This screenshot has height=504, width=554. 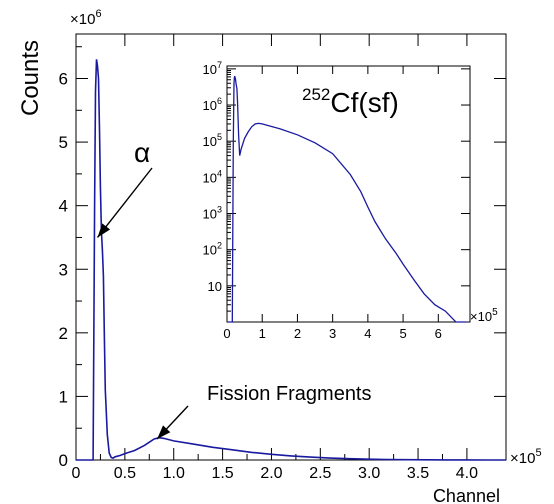 What do you see at coordinates (226, 333) in the screenshot?
I see `inset-x-tick-label: 0` at bounding box center [226, 333].